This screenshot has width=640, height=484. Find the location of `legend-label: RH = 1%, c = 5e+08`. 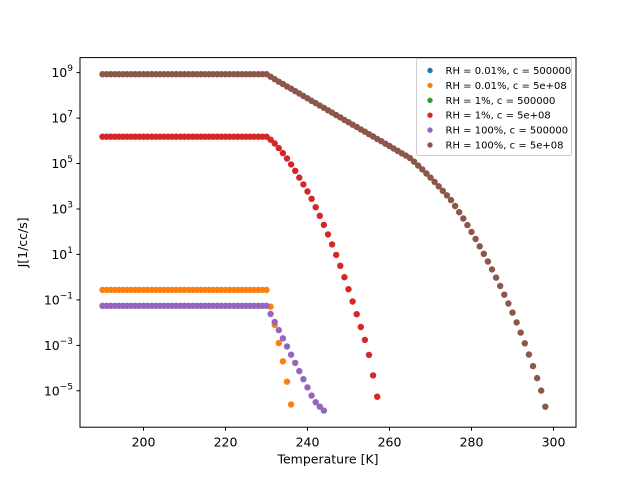

legend-label: RH = 1%, c = 5e+08 is located at coordinates (498, 116).